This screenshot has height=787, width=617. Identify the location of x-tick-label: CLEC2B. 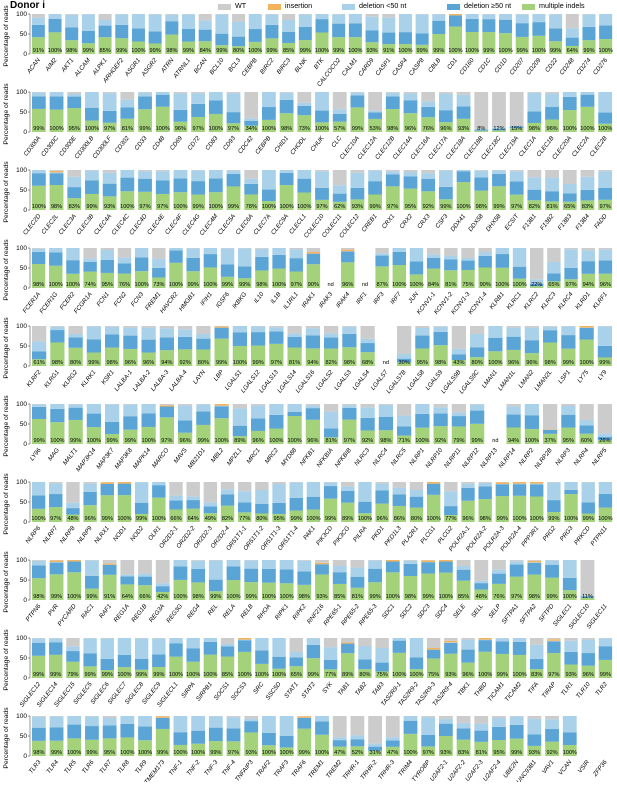
(598, 146).